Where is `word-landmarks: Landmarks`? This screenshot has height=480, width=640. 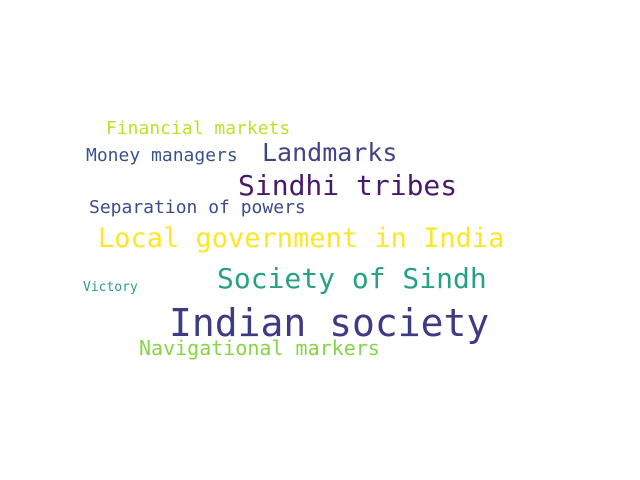
word-landmarks: Landmarks is located at coordinates (330, 152).